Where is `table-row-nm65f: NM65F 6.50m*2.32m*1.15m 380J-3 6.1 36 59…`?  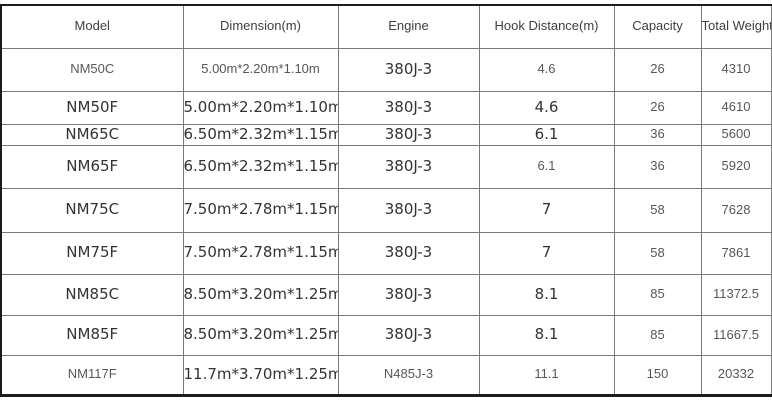 table-row-nm65f: NM65F 6.50m*2.32m*1.15m 380J-3 6.1 36 59… is located at coordinates (386, 166).